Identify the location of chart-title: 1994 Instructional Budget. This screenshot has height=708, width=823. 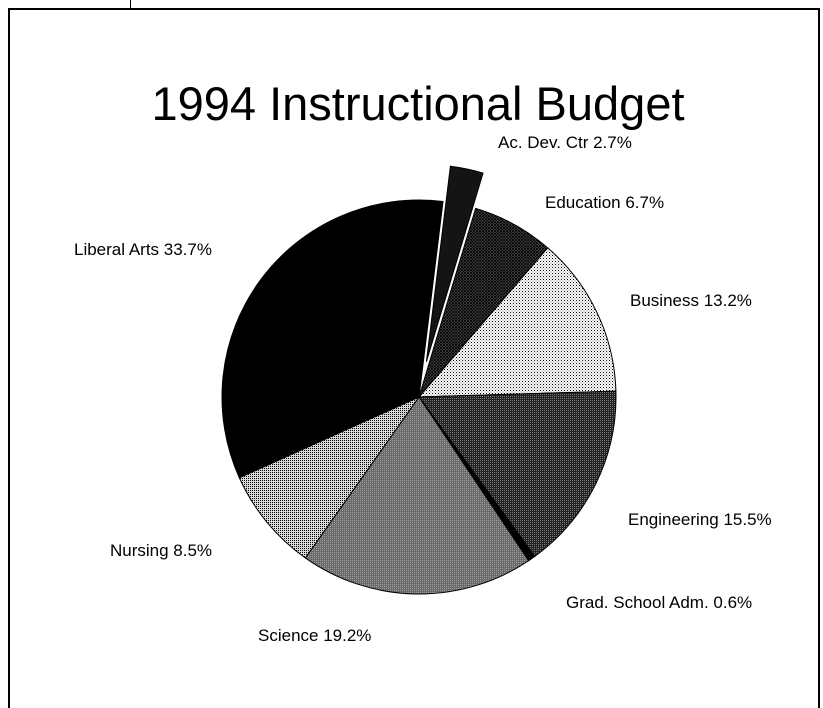
(417, 103).